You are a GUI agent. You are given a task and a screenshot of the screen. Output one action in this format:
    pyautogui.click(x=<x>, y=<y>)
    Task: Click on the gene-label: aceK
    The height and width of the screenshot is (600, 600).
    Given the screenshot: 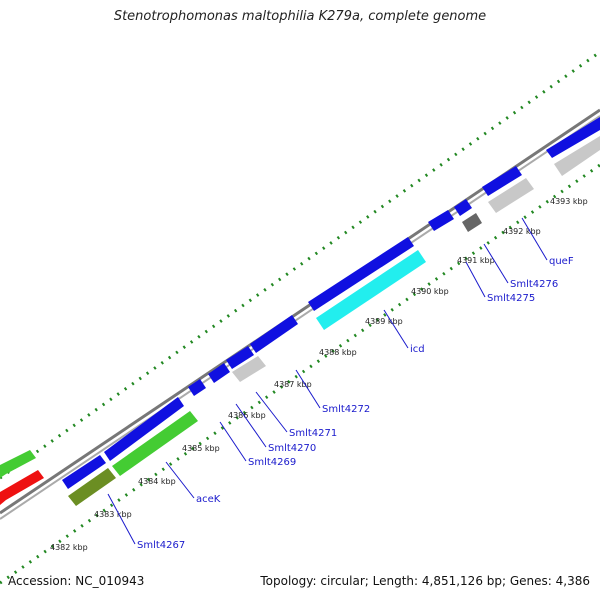 What is the action you would take?
    pyautogui.click(x=208, y=499)
    